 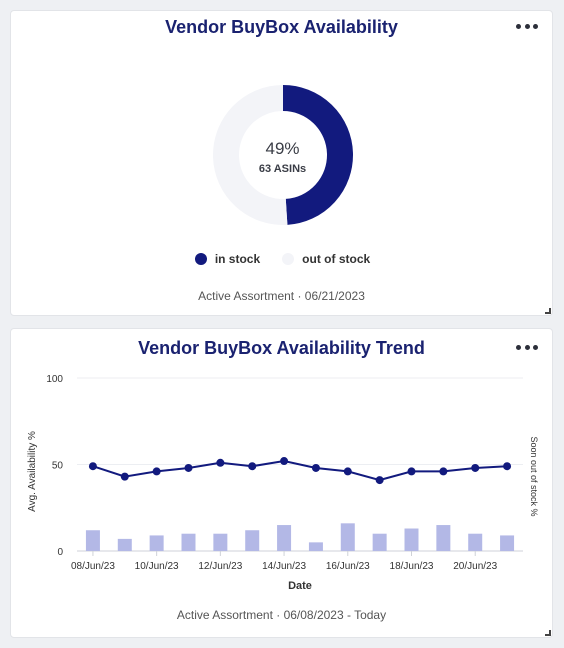 What do you see at coordinates (300, 586) in the screenshot?
I see `x-axis-label: Date` at bounding box center [300, 586].